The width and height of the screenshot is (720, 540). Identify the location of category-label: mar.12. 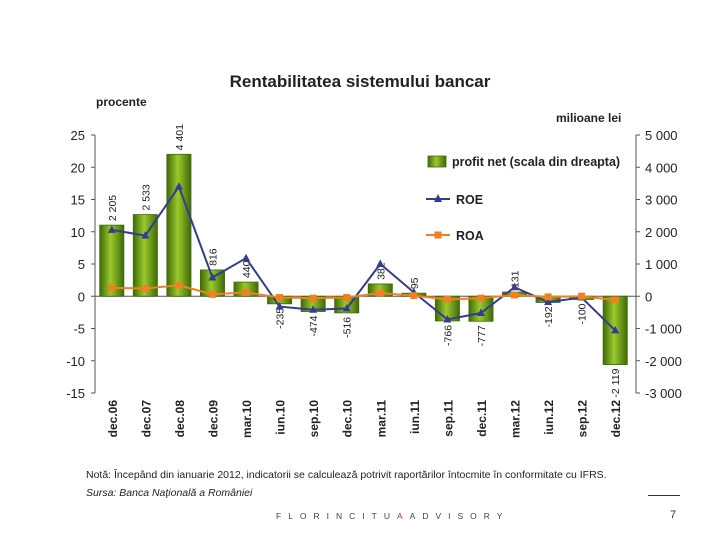
(516, 419).